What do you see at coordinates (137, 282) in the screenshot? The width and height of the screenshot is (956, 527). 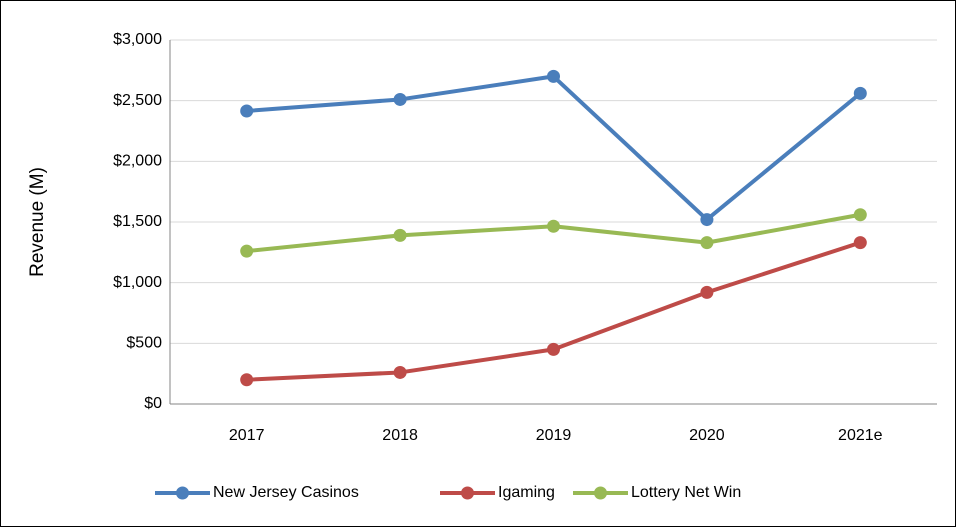 I see `y-tick-label: $1,000` at bounding box center [137, 282].